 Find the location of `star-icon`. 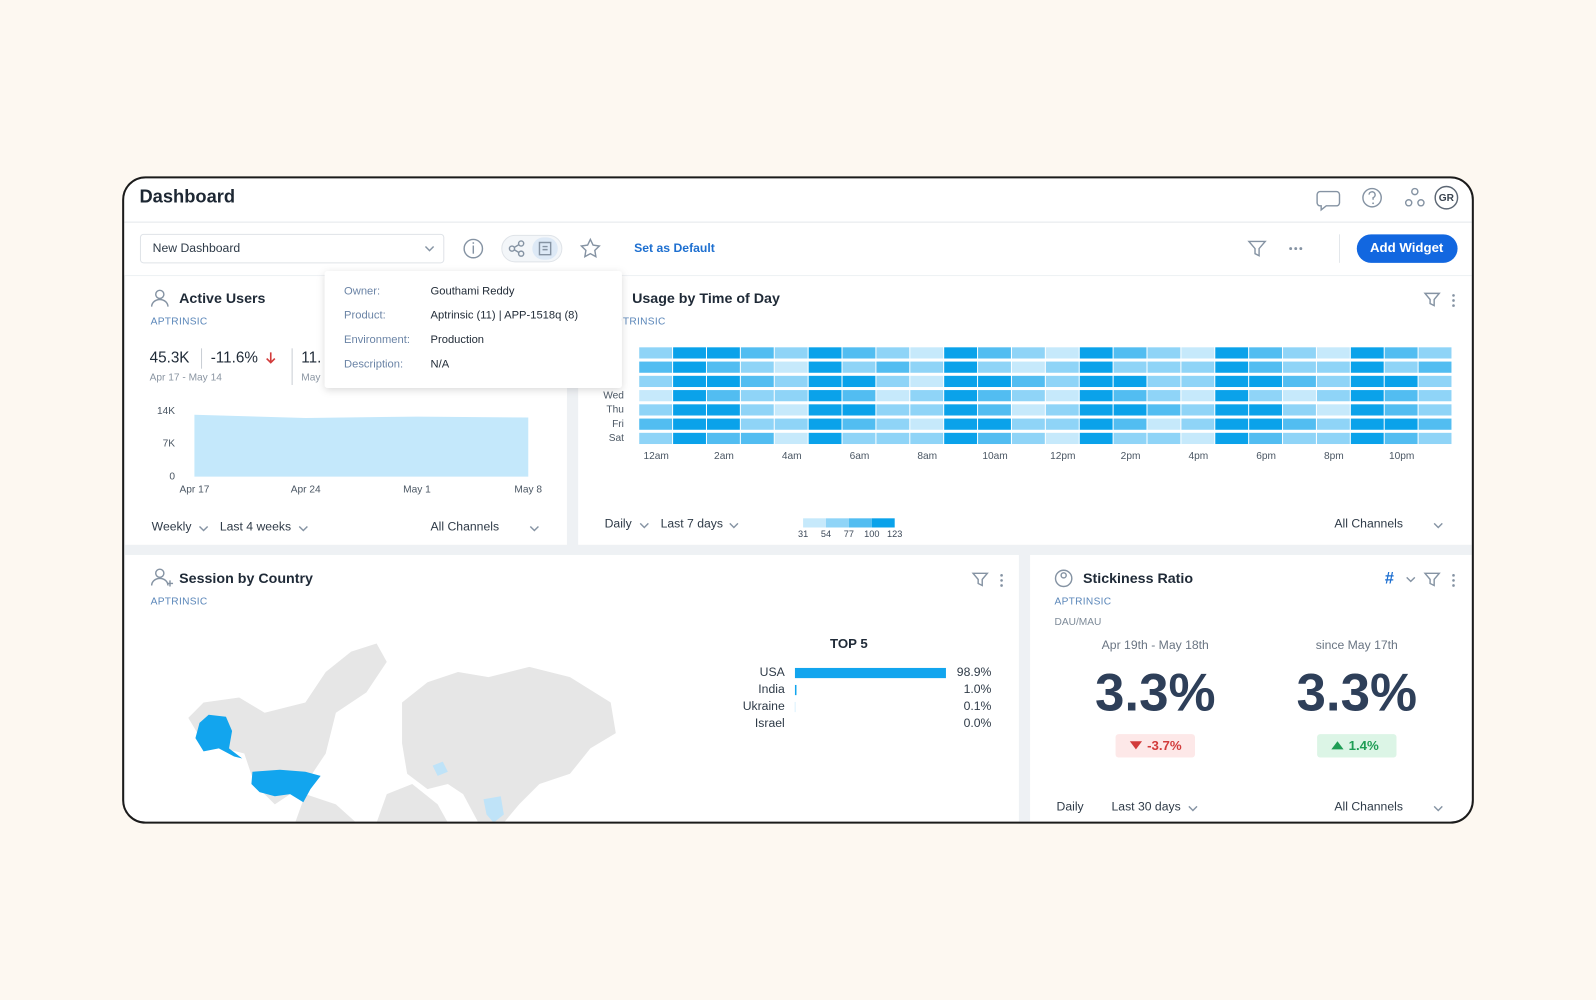

star-icon is located at coordinates (590, 247).